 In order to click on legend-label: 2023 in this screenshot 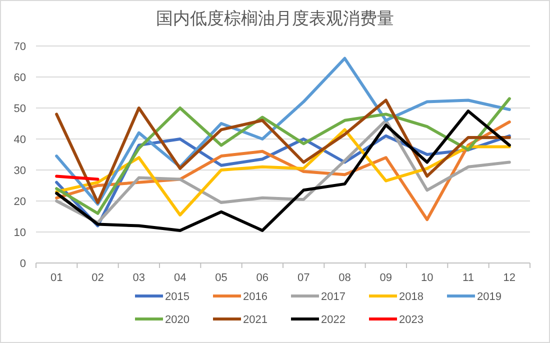, I will do `click(411, 320)`.